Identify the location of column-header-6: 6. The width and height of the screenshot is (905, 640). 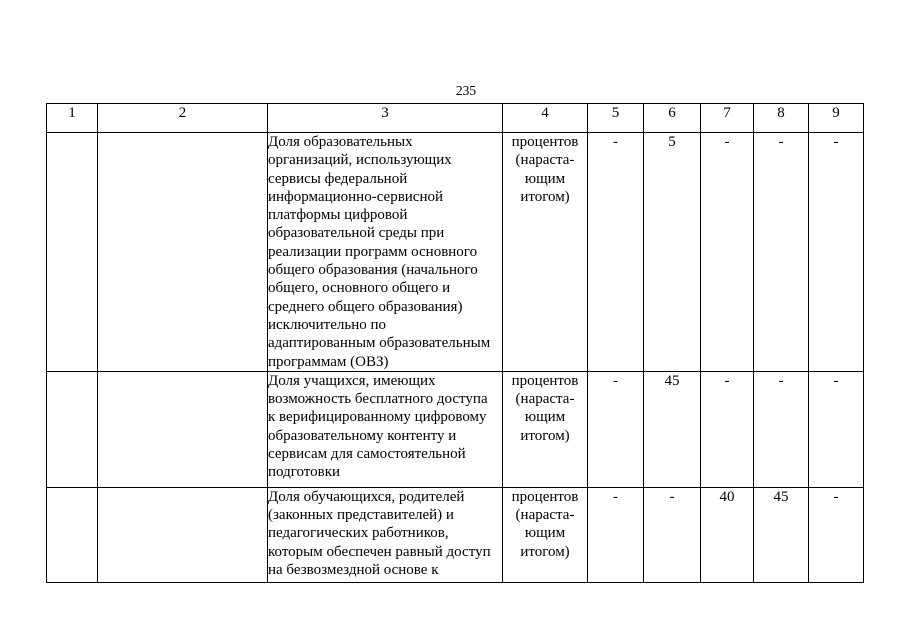
(672, 118).